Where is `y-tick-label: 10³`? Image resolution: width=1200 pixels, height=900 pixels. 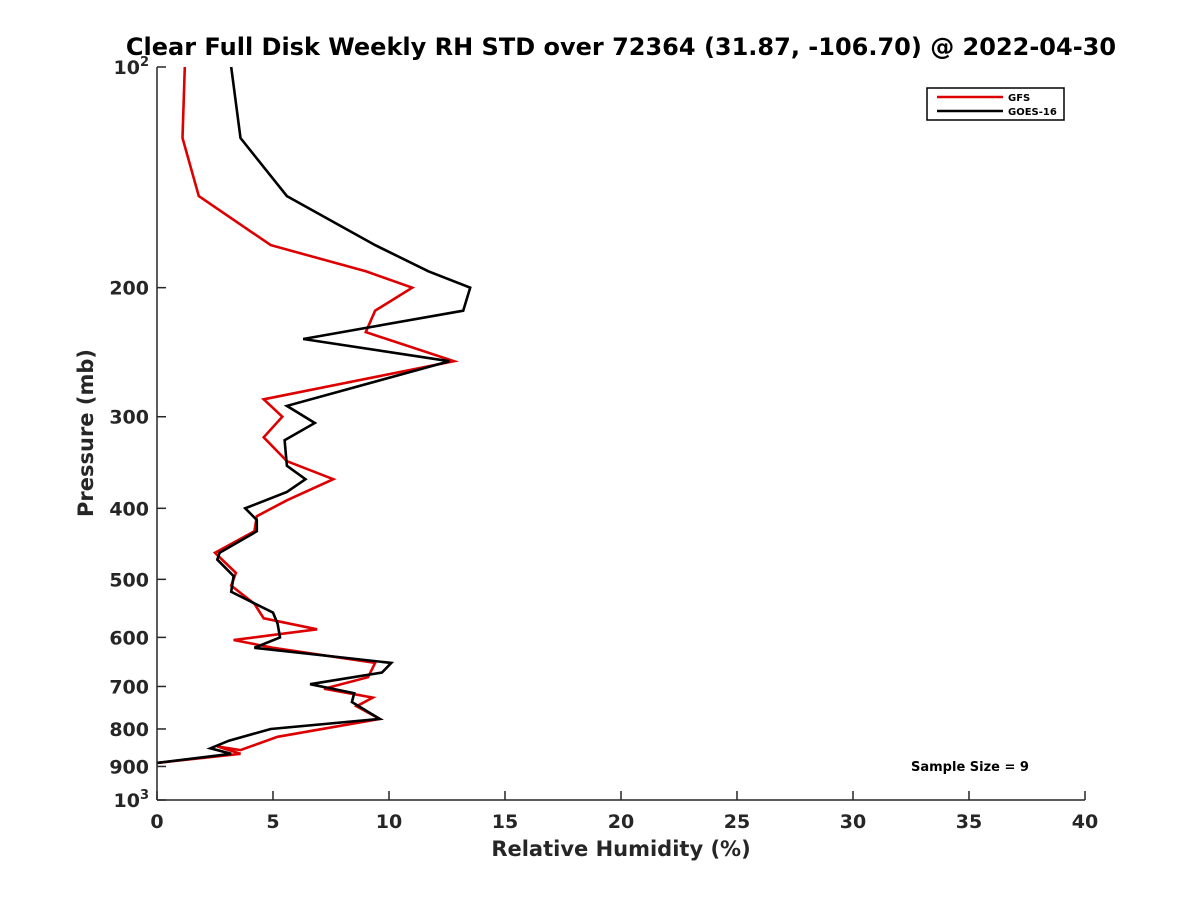
y-tick-label: 10³ is located at coordinates (132, 800).